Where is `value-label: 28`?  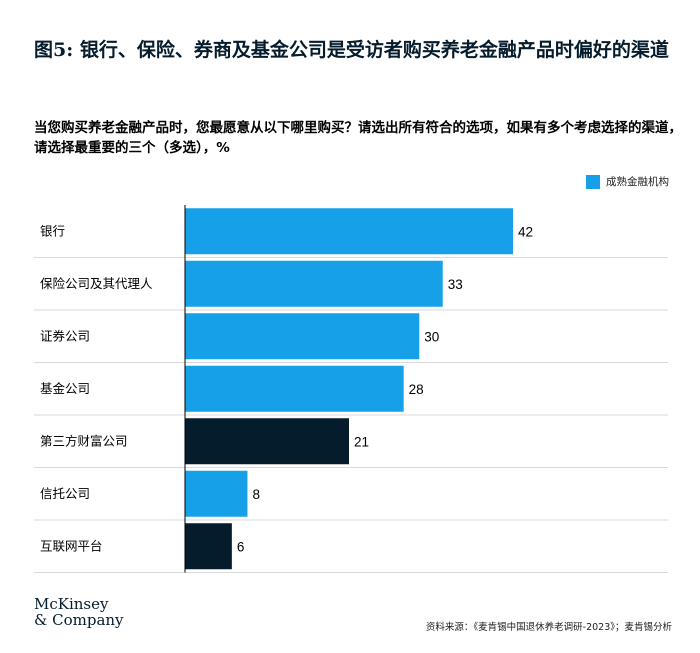 value-label: 28 is located at coordinates (416, 389).